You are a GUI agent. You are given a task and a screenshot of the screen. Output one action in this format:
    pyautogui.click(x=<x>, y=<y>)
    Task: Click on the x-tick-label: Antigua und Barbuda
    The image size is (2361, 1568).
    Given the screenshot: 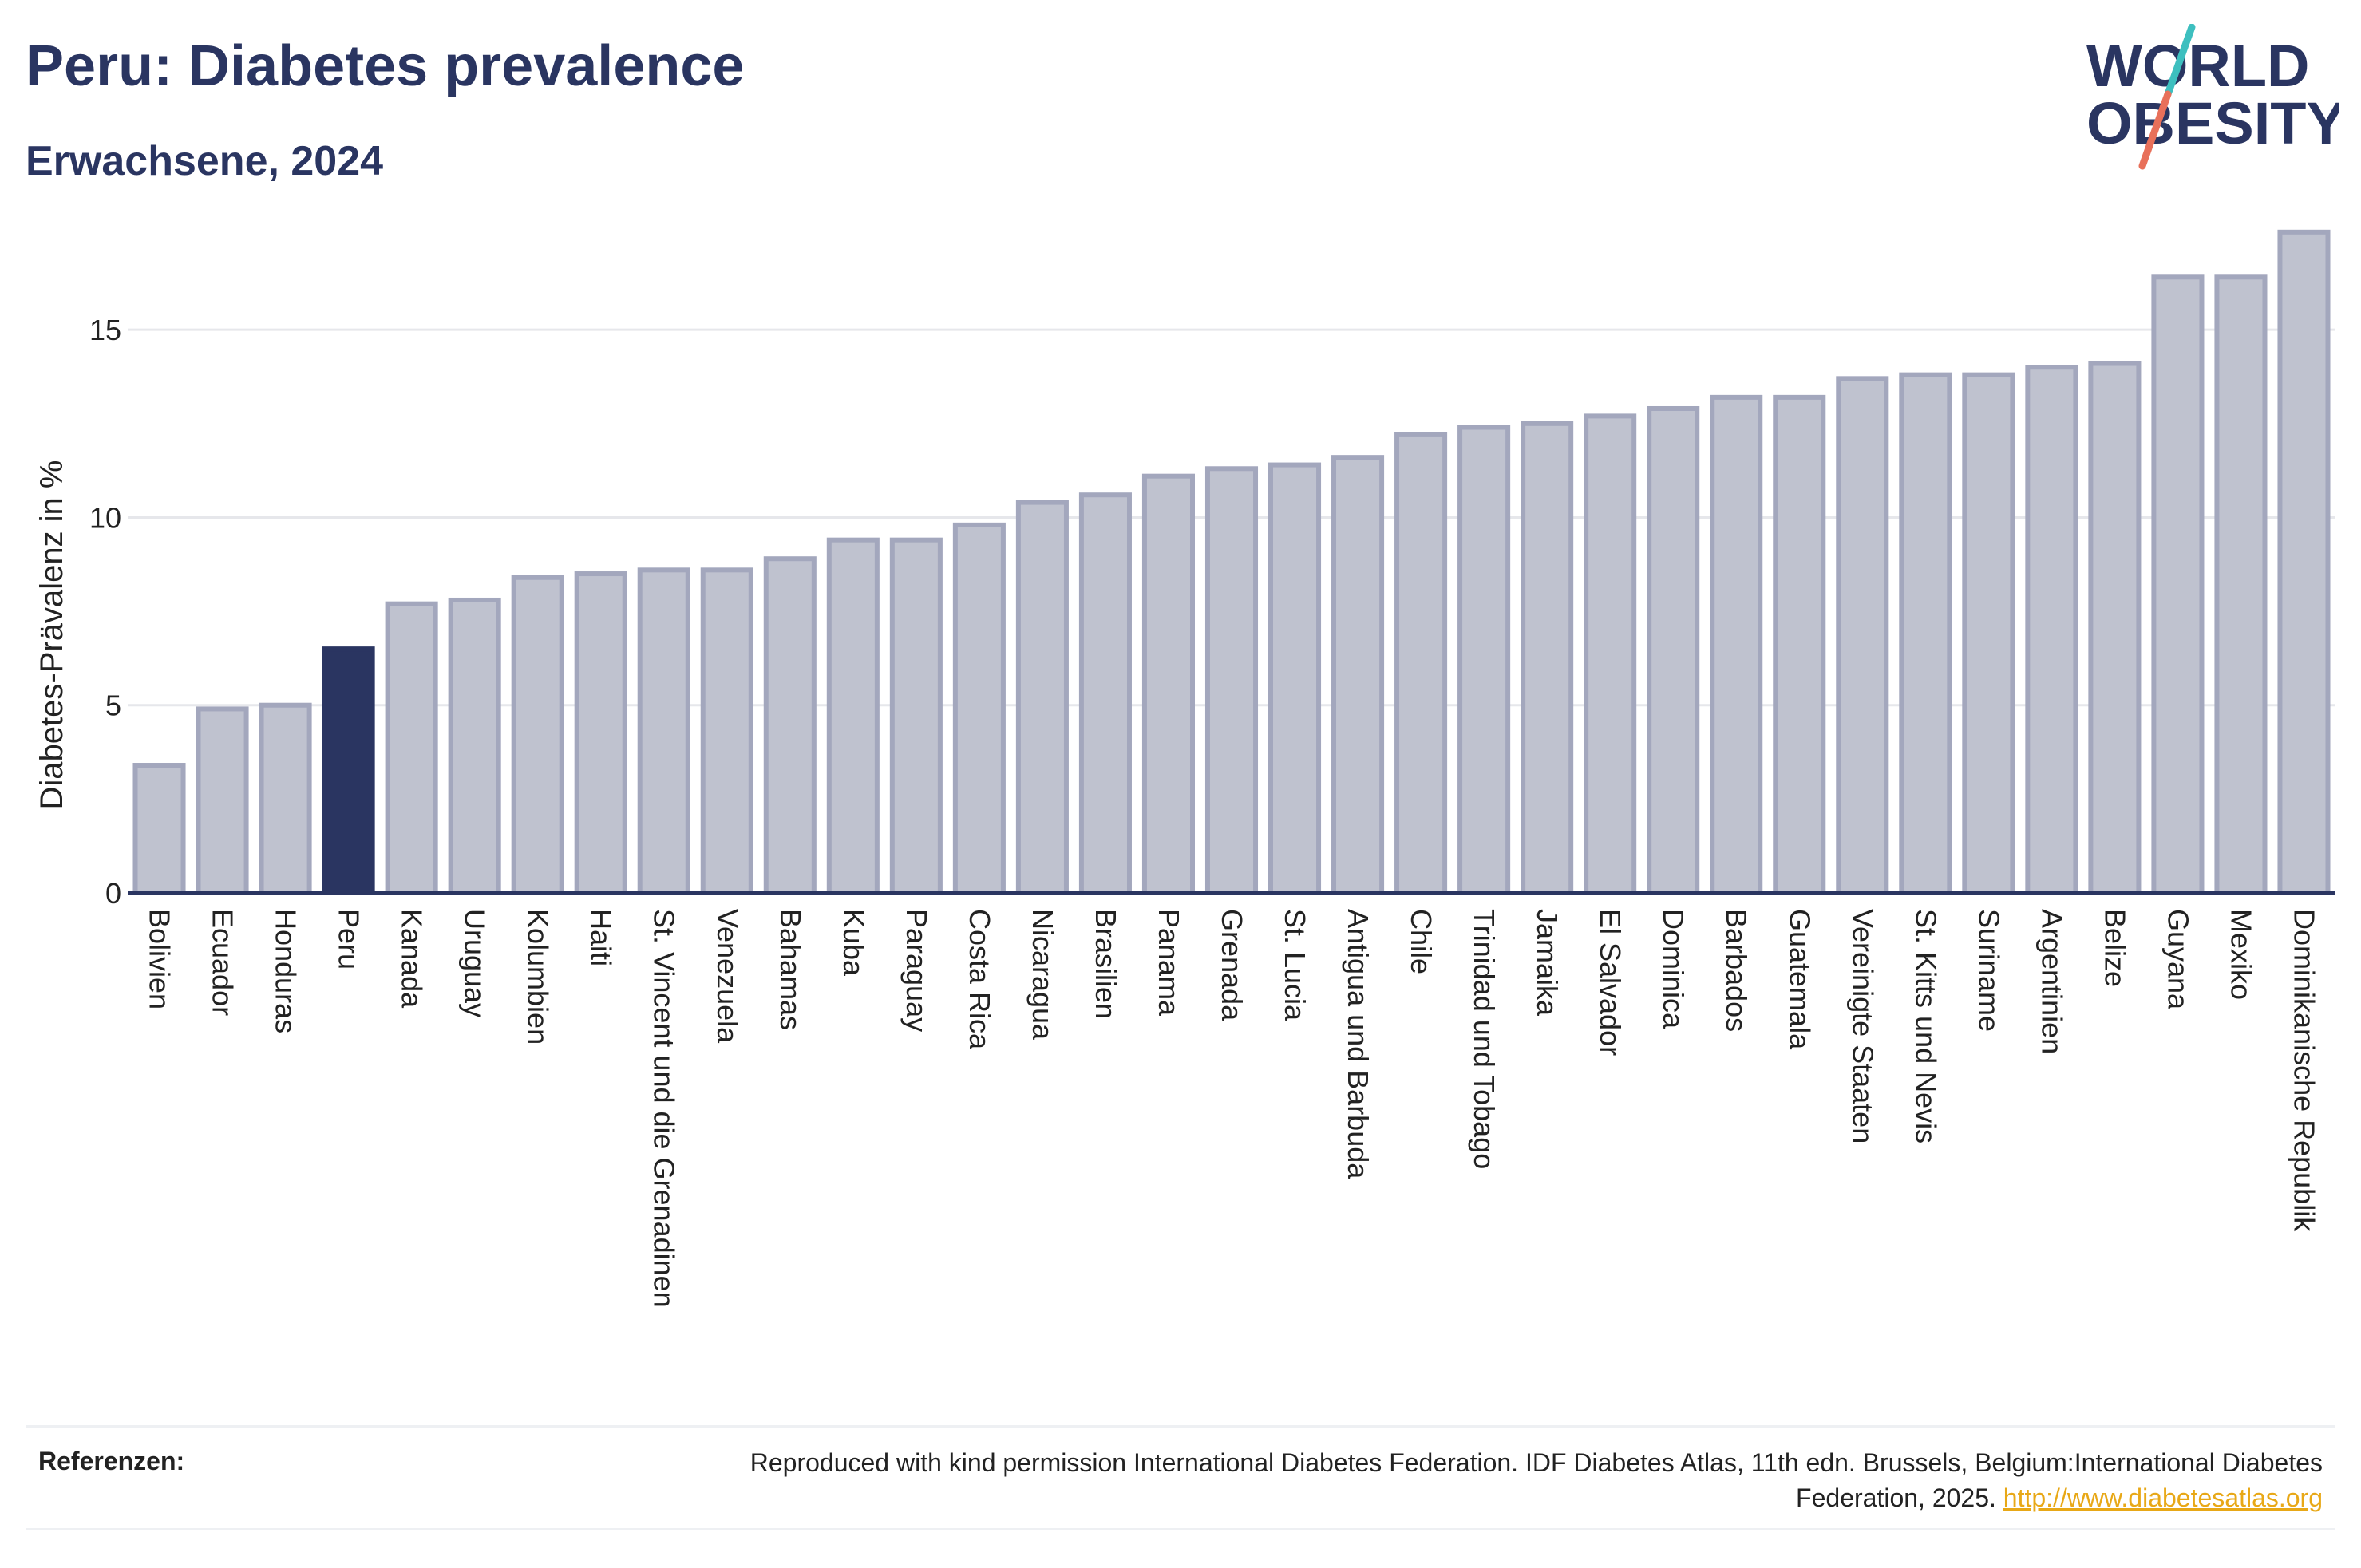 What is the action you would take?
    pyautogui.click(x=1358, y=1044)
    